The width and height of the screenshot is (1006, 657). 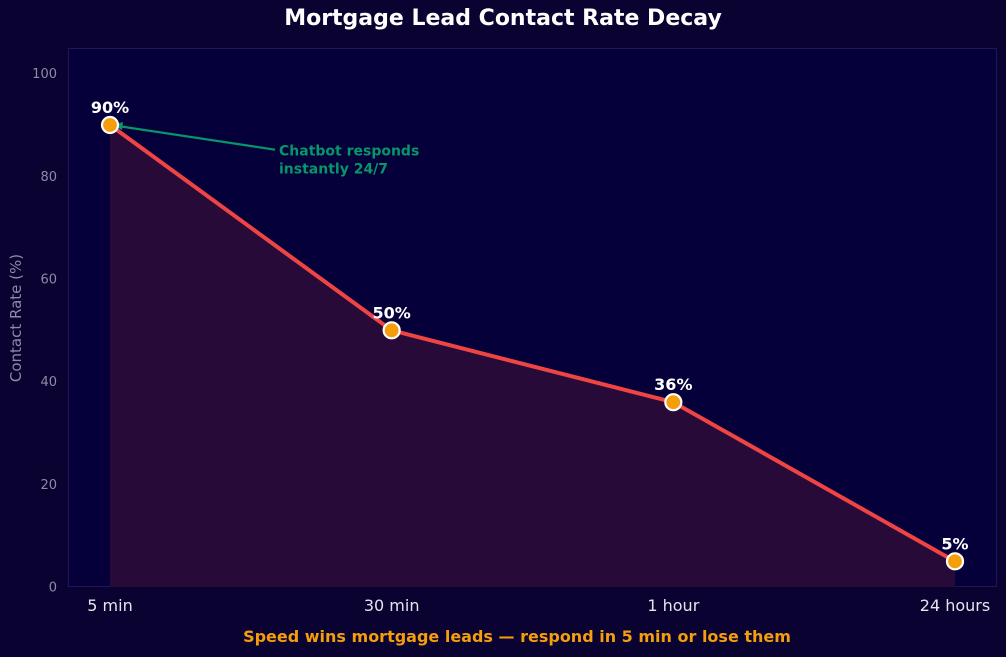 I want to click on chart-title: Mortgage Lead Contact Rate Decay, so click(x=503, y=18).